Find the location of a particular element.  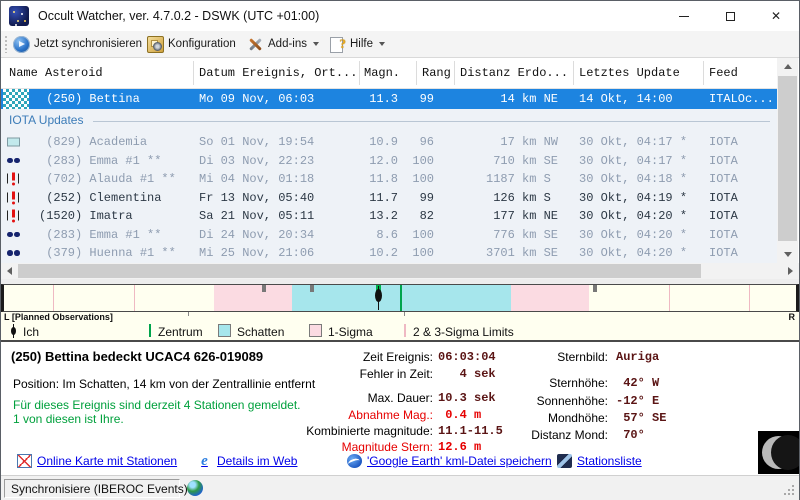

dots-icon is located at coordinates (15, 161).